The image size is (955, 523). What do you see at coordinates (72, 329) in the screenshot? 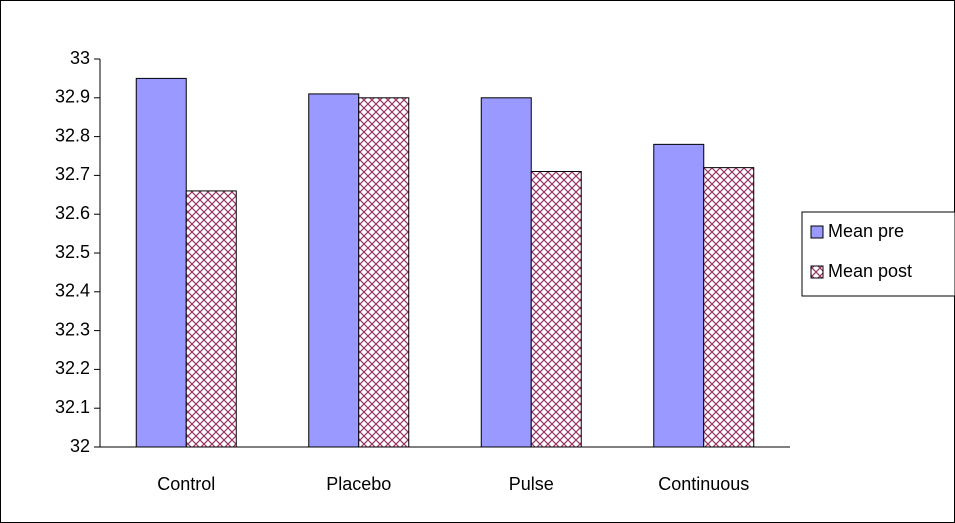
I see `y-tick-label: 32.3` at bounding box center [72, 329].